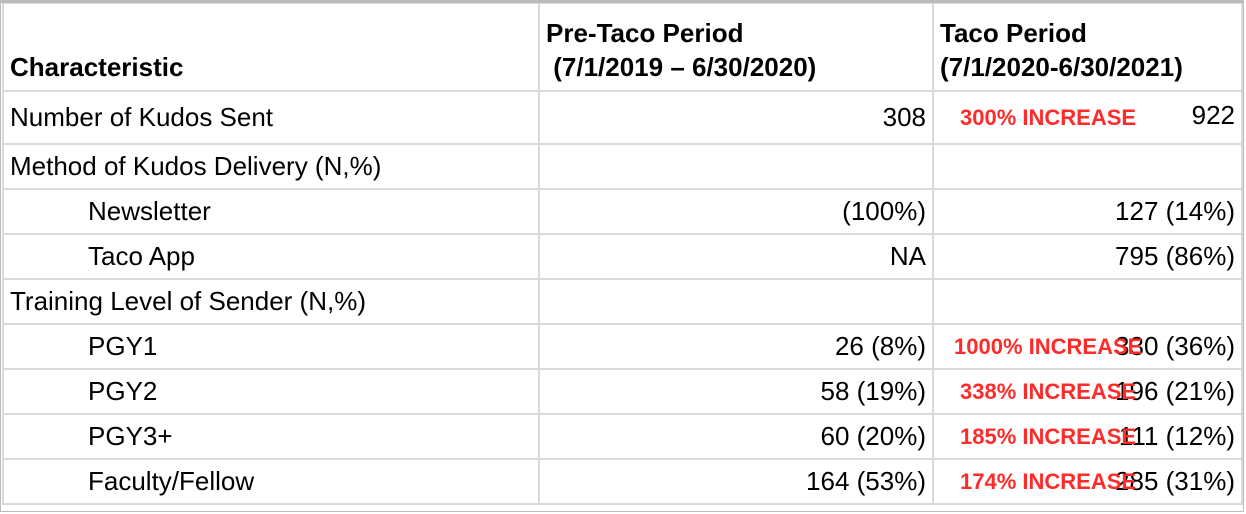 This screenshot has height=514, width=1246. Describe the element at coordinates (736, 117) in the screenshot. I see `pre-value: 308` at that location.